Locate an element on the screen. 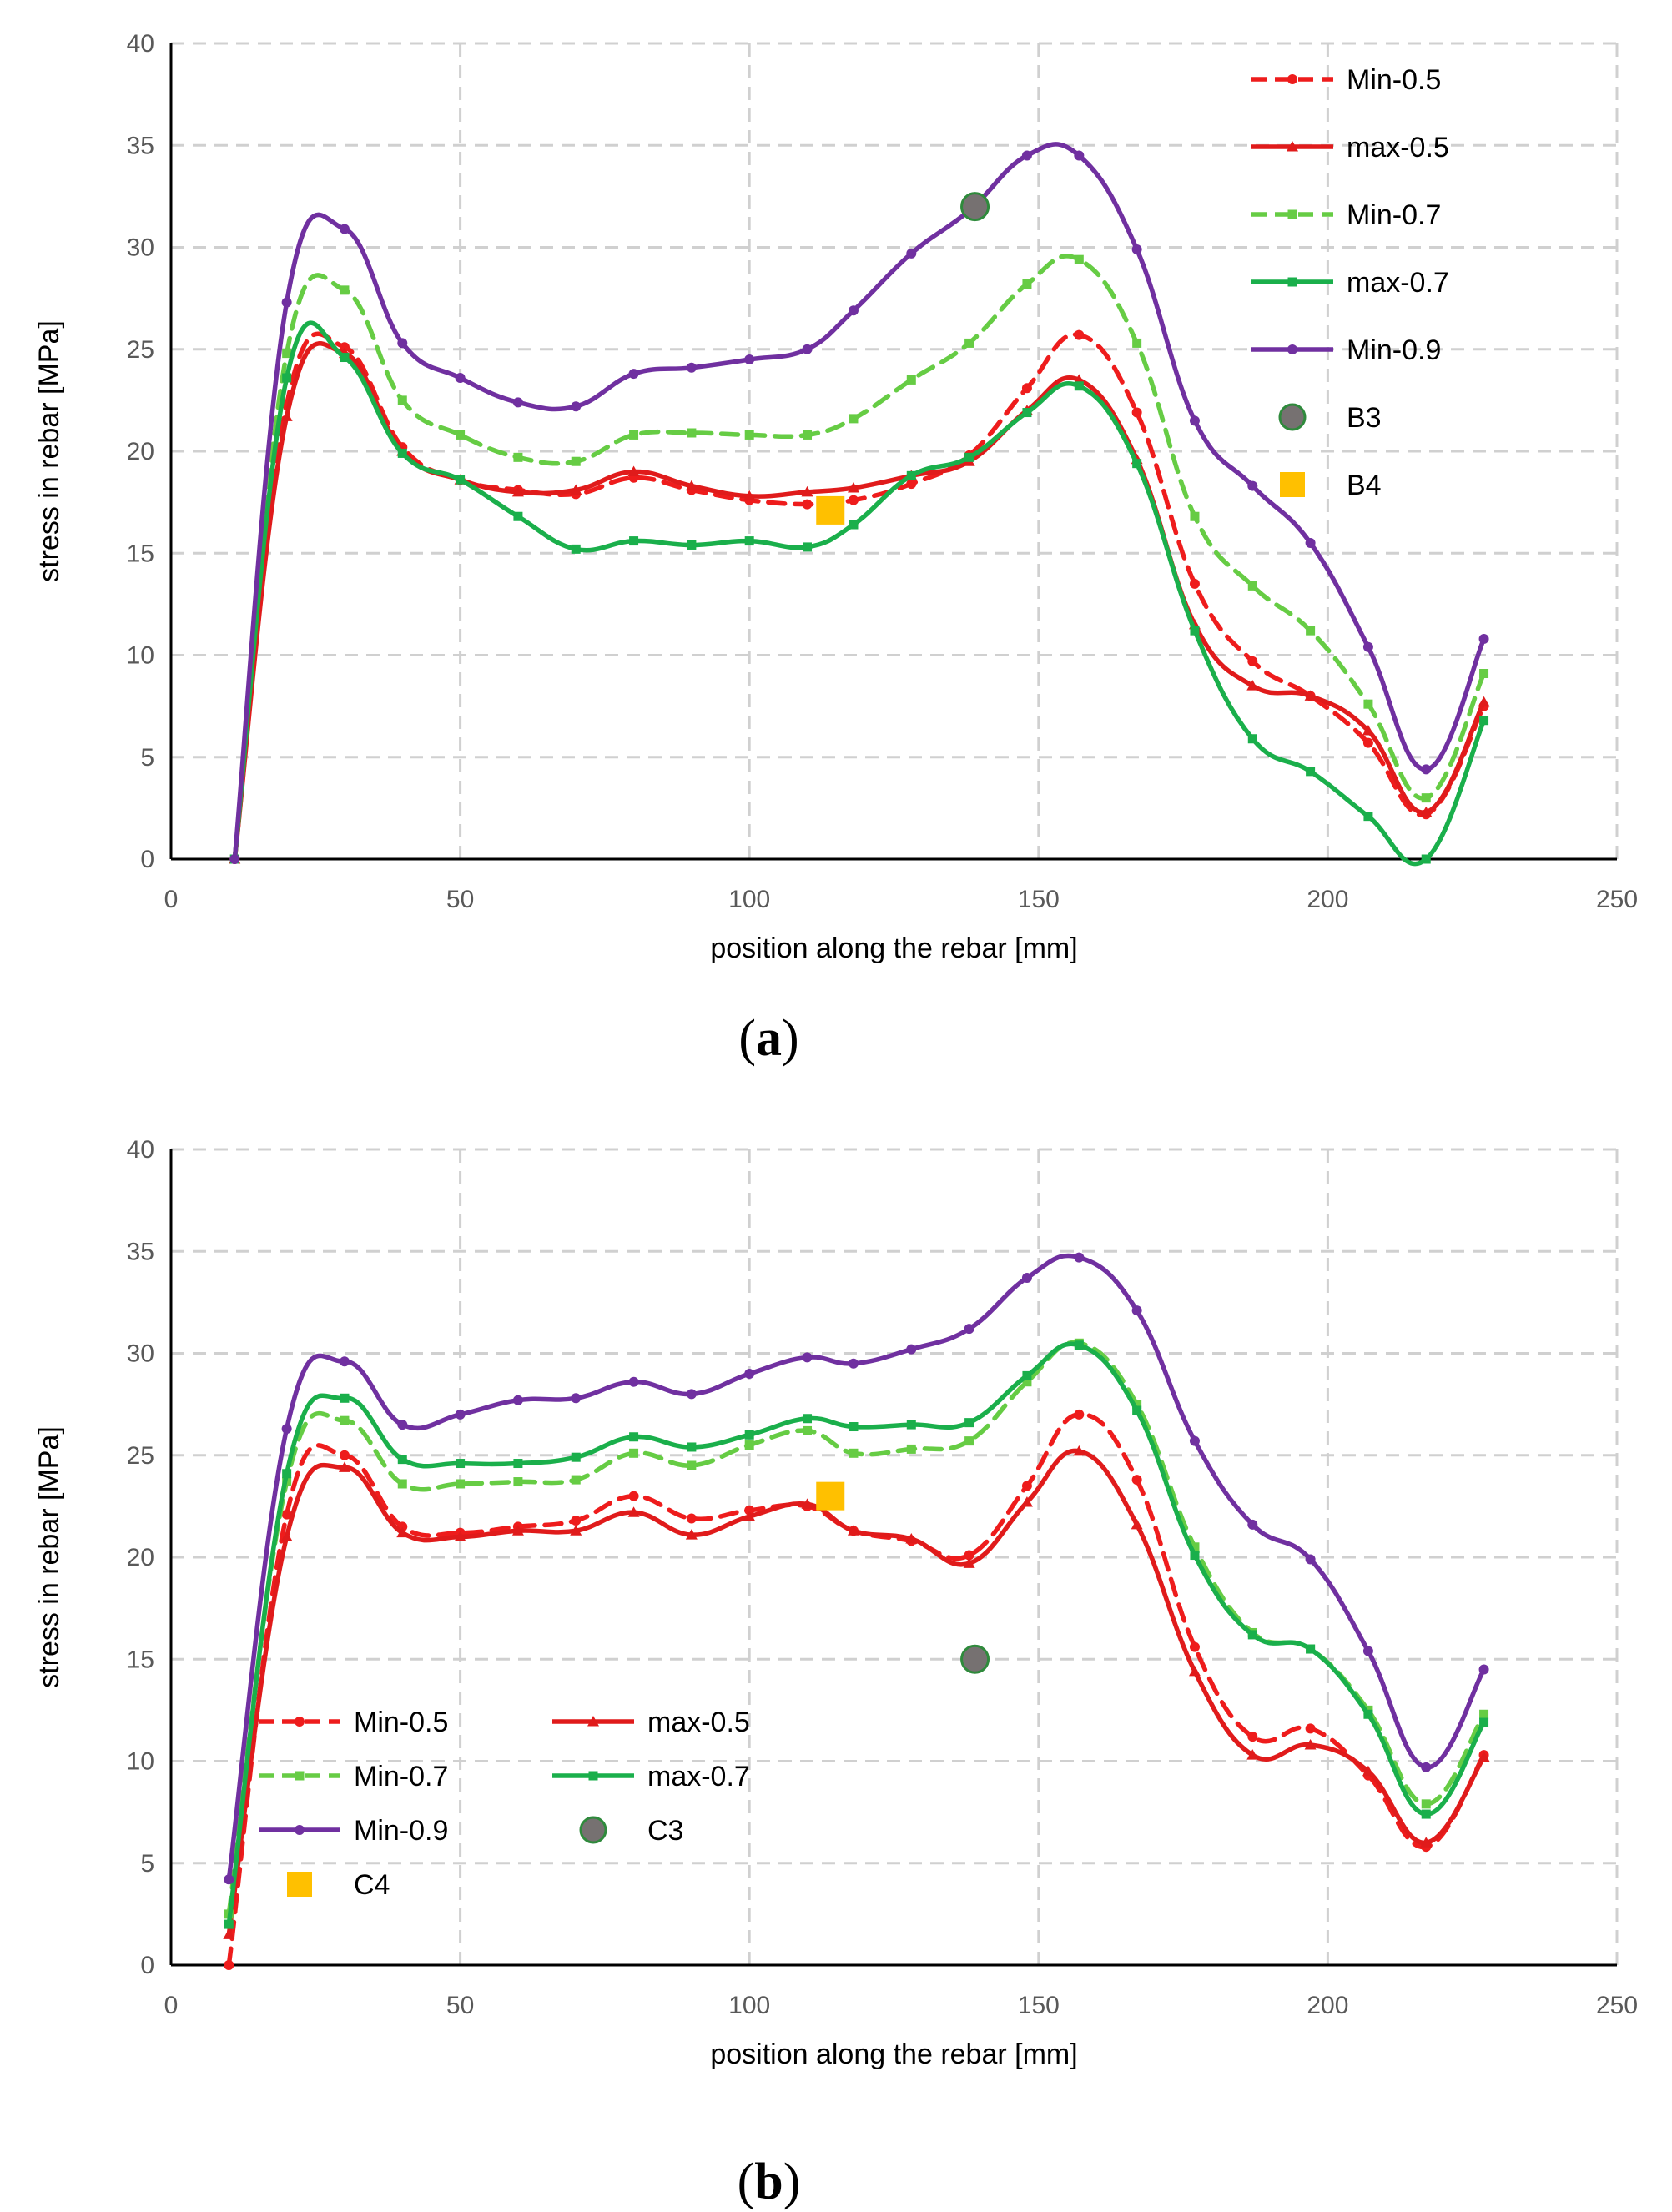  y-tick-label: 25 is located at coordinates (140, 1456).